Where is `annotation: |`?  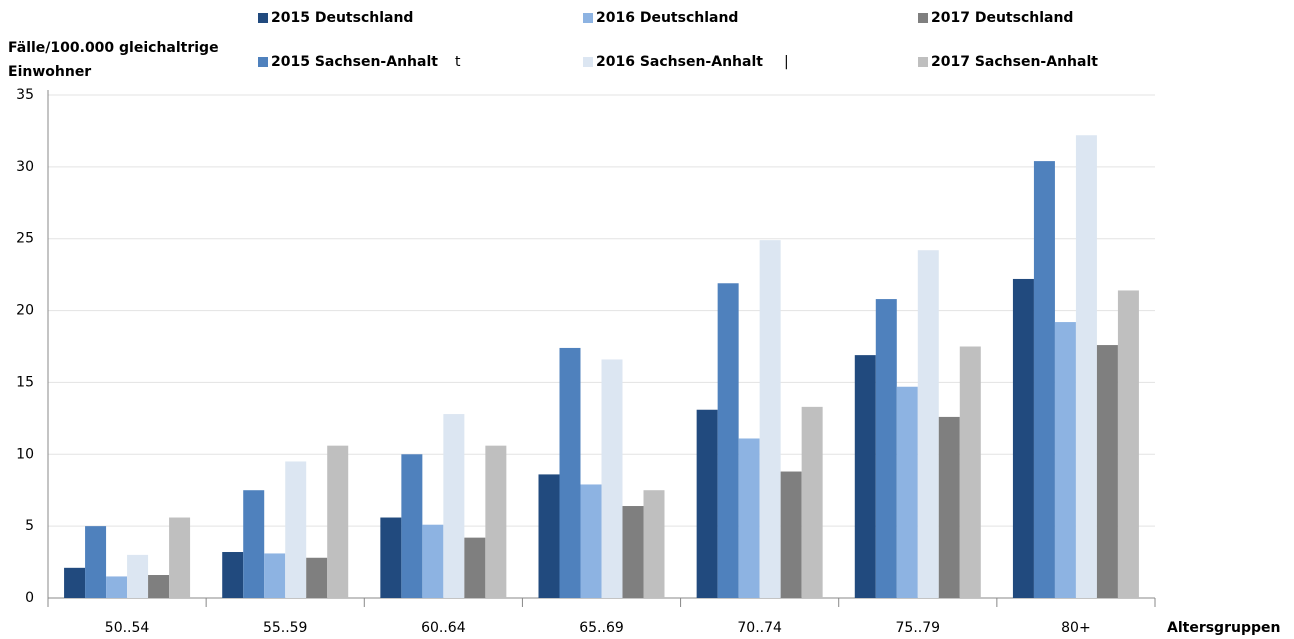
annotation: | is located at coordinates (786, 62).